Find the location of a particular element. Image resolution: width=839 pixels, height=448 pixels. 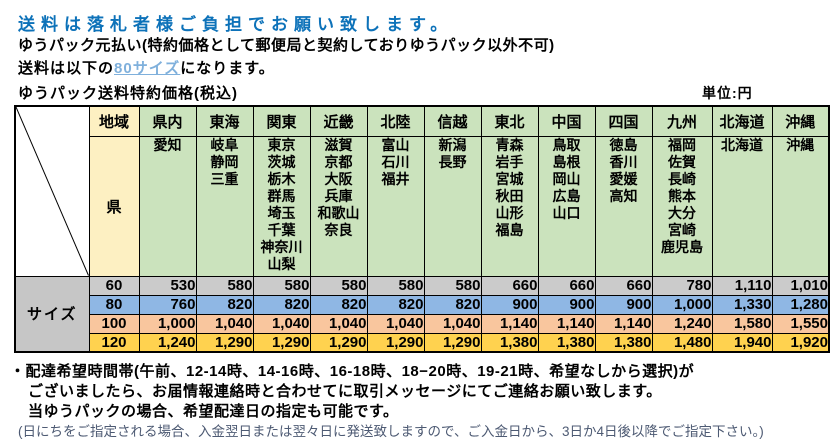

region-header-chugoku: 中国 is located at coordinates (566, 121).